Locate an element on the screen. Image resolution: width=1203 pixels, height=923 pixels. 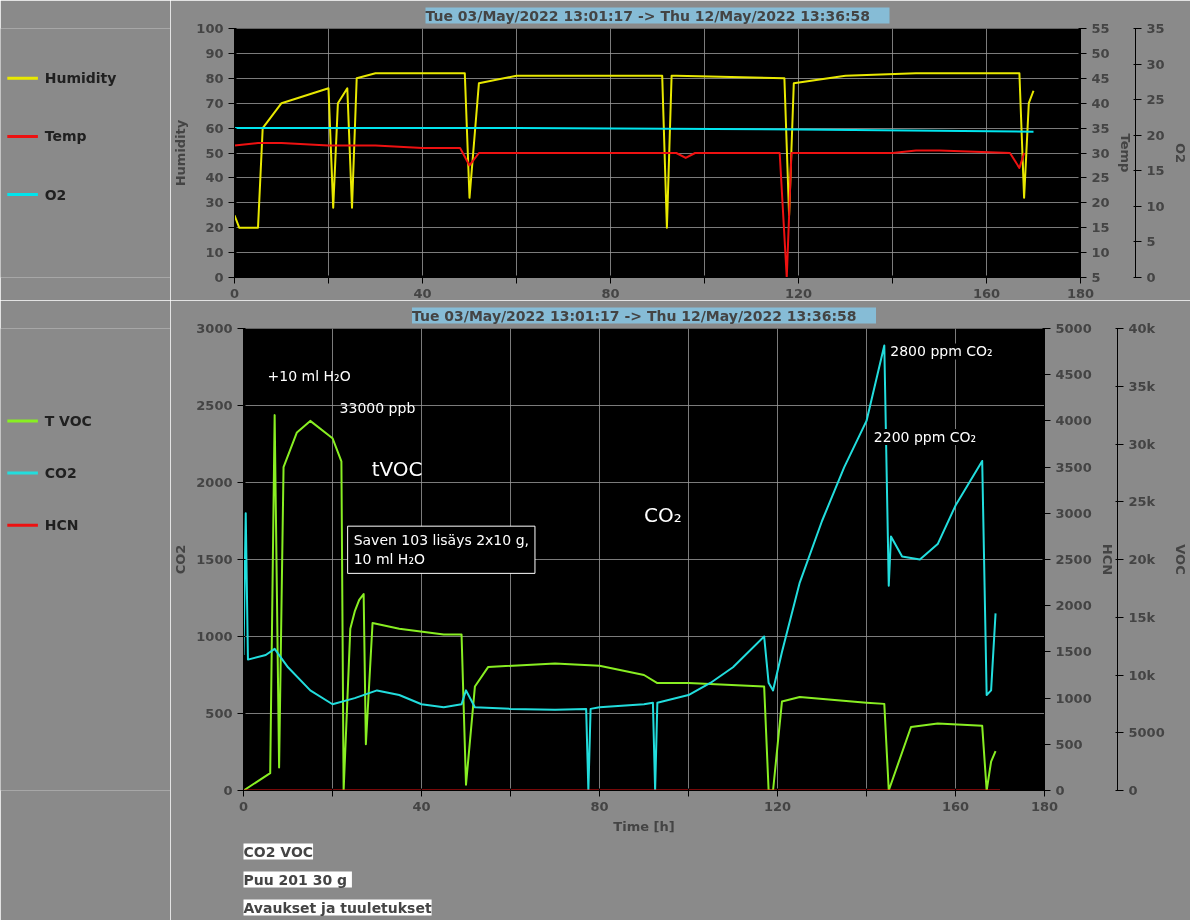
legend-label: Humidity is located at coordinates (80, 78).